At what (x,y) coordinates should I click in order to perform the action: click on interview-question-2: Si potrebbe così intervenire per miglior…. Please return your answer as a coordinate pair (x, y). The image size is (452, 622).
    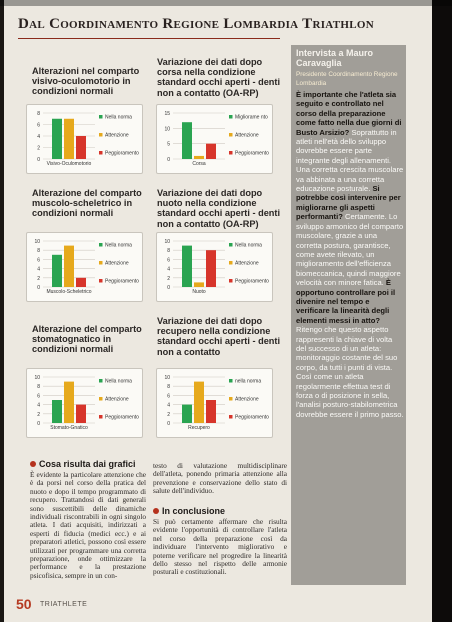
    Looking at the image, I should click on (348, 203).